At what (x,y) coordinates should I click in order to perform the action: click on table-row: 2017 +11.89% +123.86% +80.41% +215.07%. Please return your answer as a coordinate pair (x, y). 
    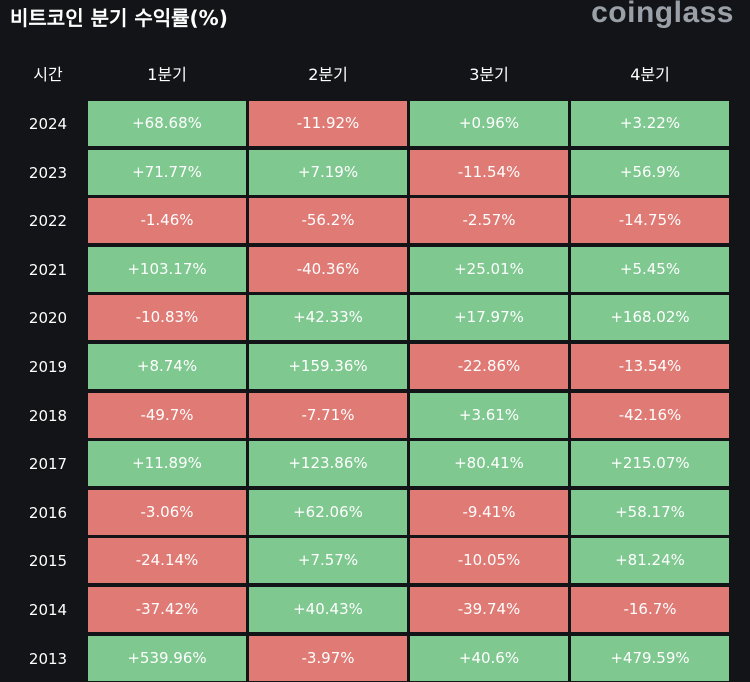
    Looking at the image, I should click on (375, 464).